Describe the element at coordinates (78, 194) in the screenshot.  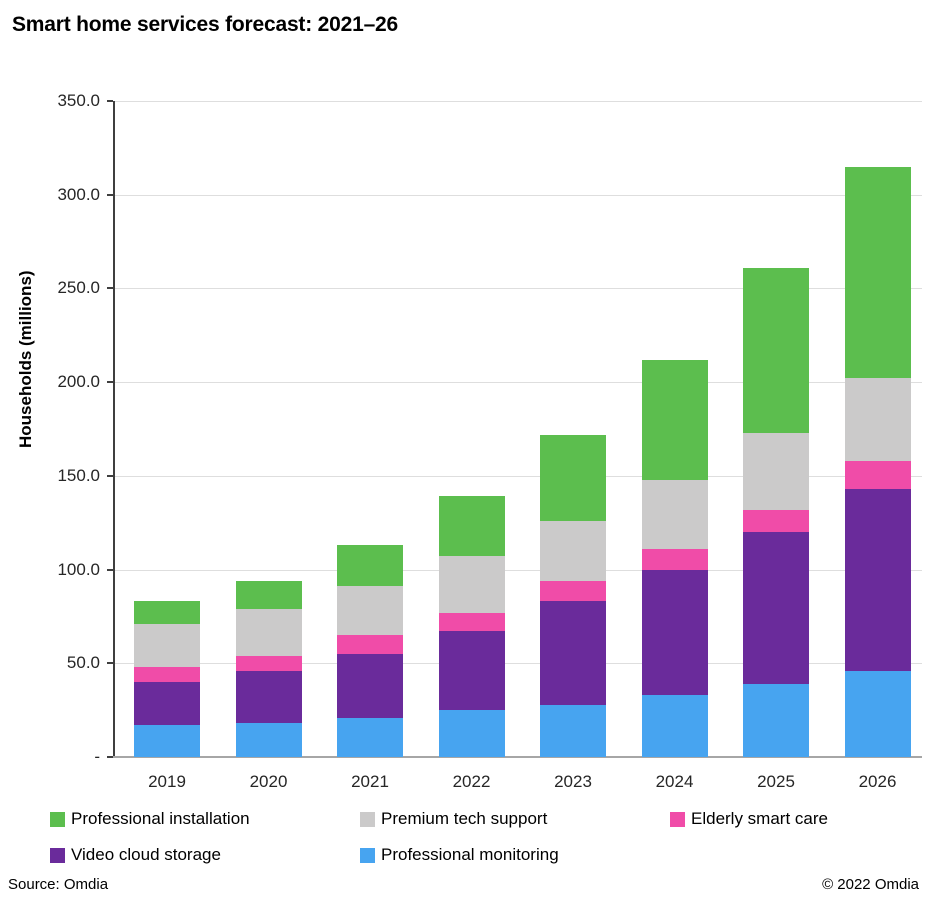
I see `y-tick-label: 300.0` at that location.